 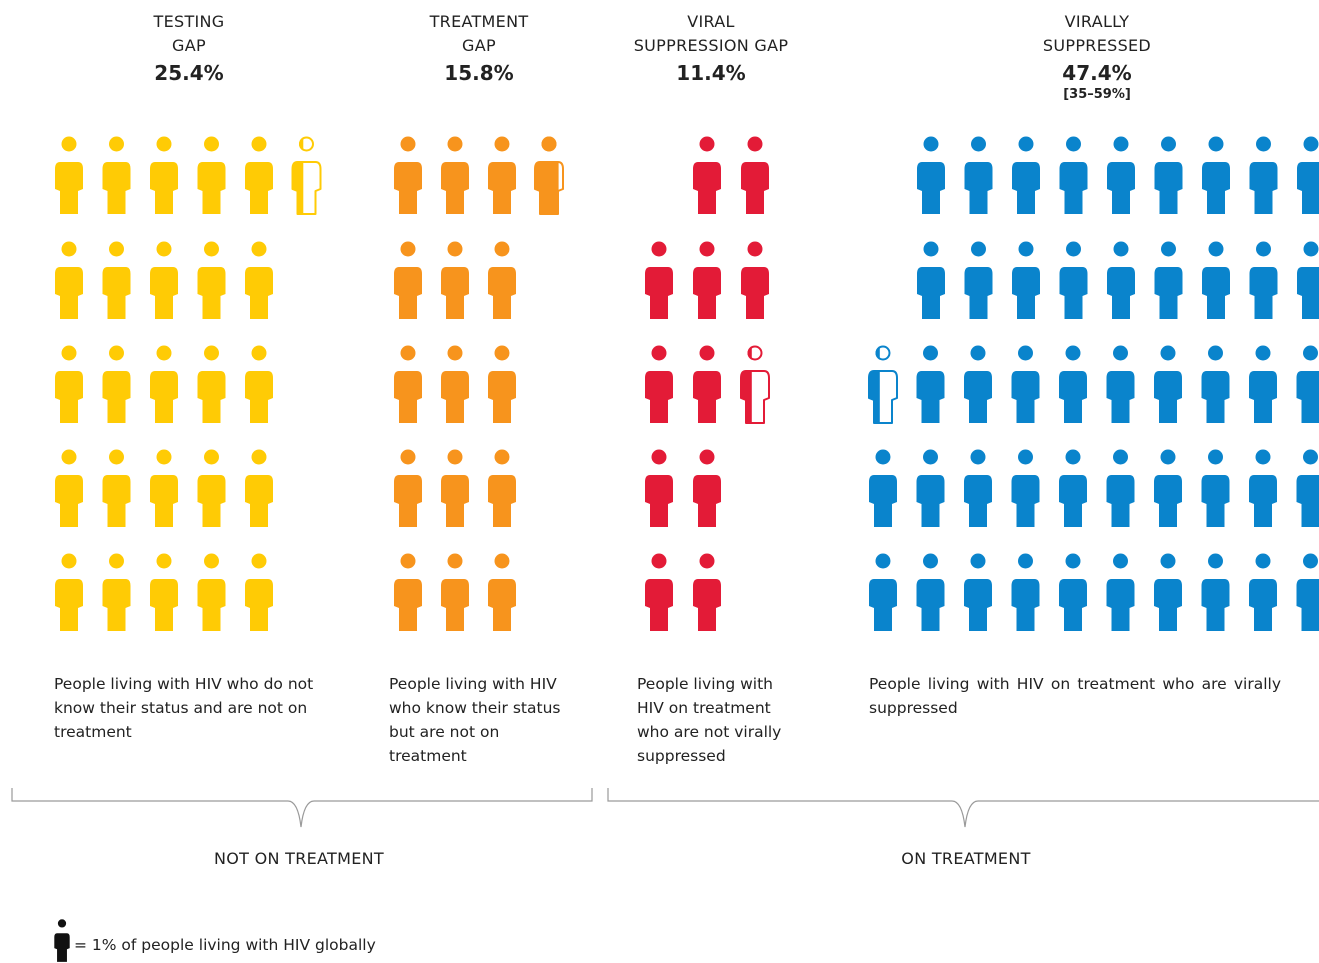 What do you see at coordinates (189, 73) in the screenshot?
I see `category-value: 25.4%` at bounding box center [189, 73].